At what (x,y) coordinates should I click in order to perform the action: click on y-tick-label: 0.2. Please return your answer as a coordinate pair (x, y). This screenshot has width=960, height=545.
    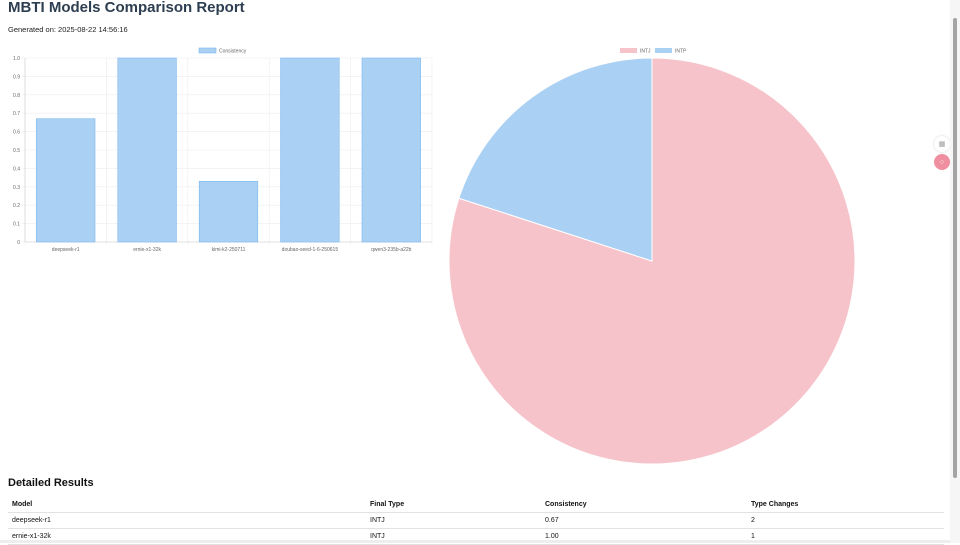
    Looking at the image, I should click on (16, 206).